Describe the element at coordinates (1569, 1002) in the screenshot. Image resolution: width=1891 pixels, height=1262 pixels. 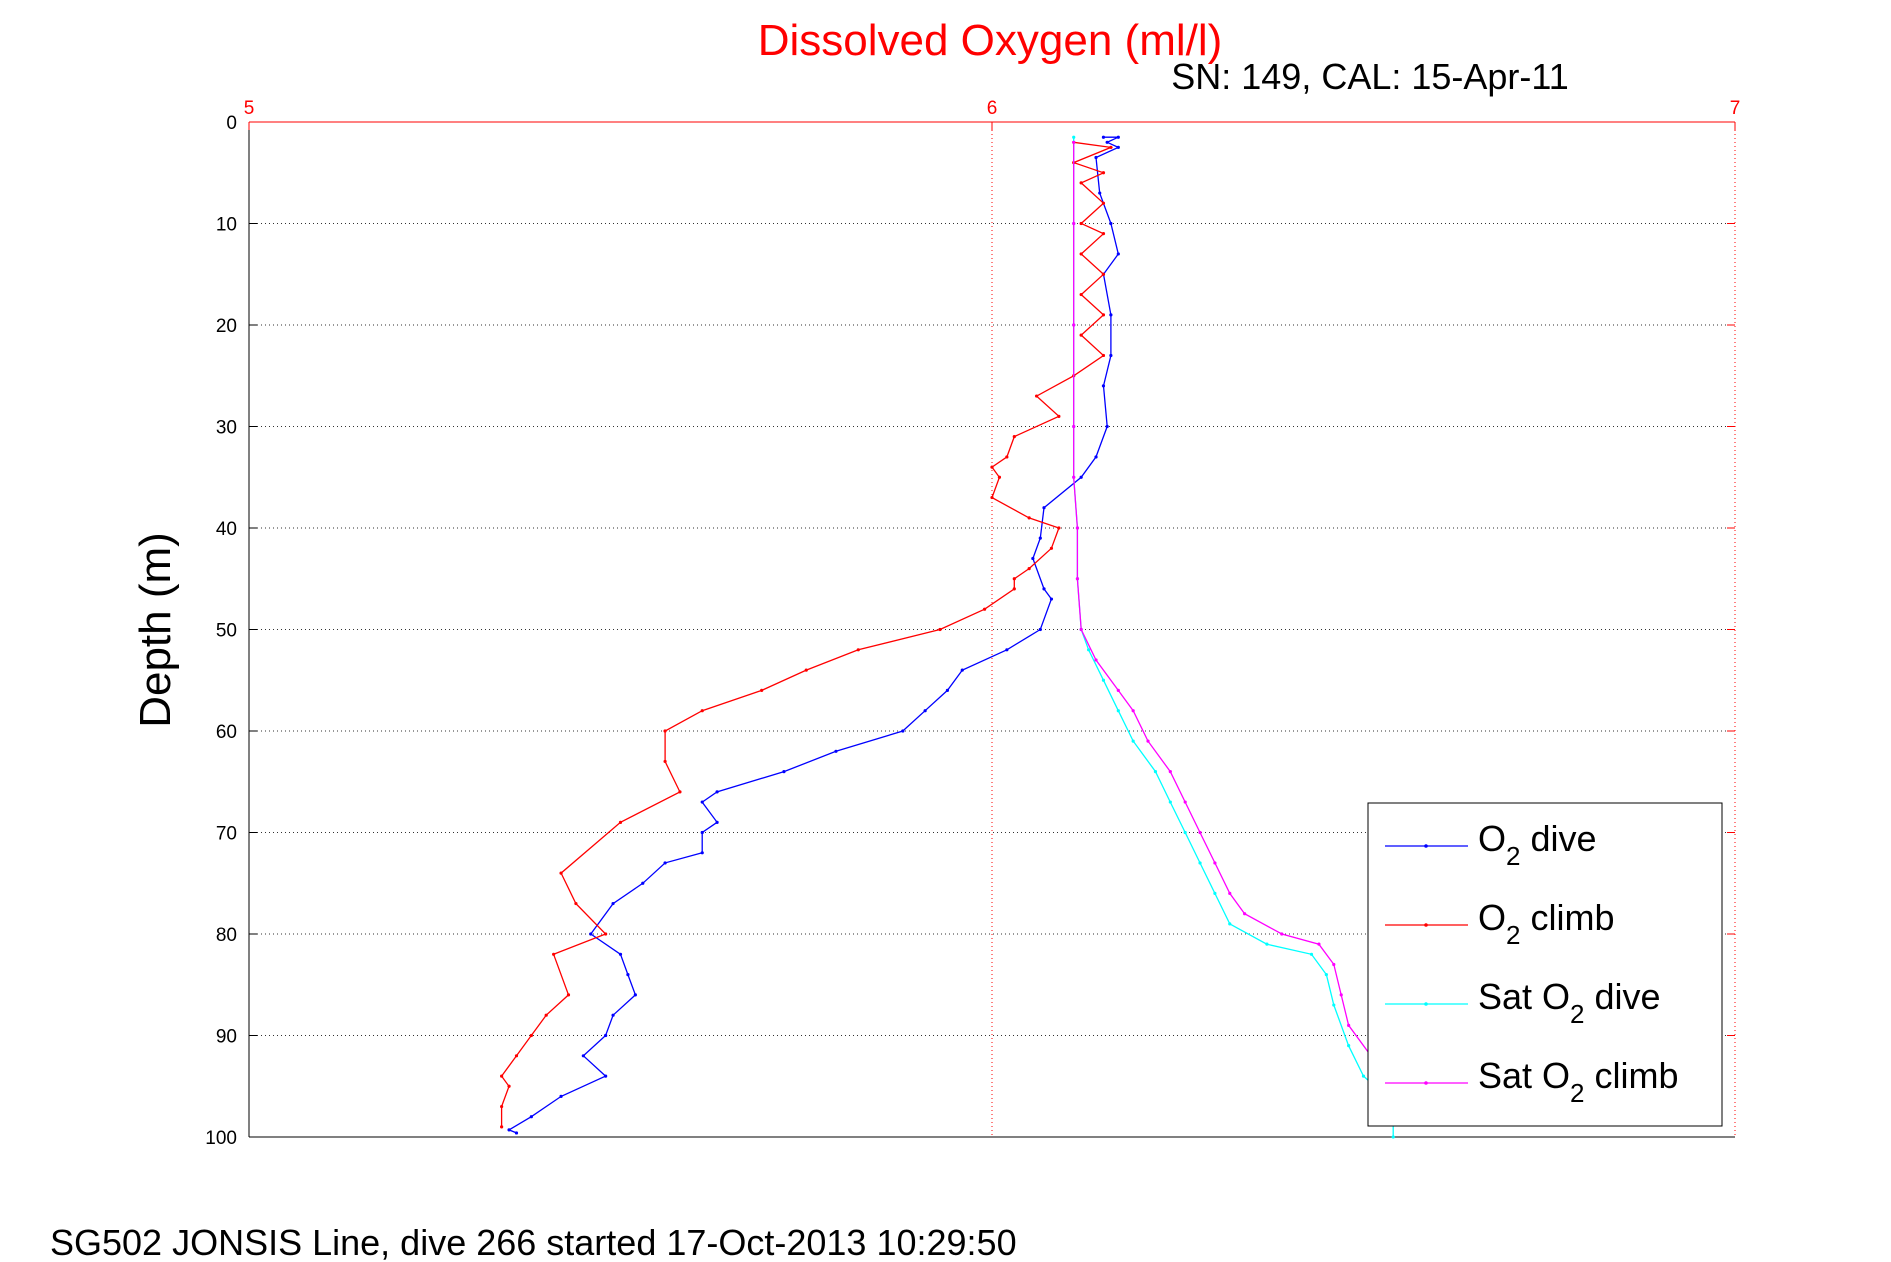
I see `legend-label: Sat O2 dive` at that location.